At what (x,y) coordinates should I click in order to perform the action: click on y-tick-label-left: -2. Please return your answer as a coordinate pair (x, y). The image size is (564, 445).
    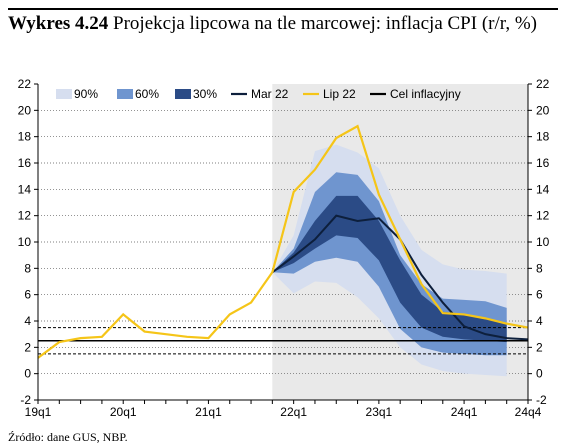
    Looking at the image, I should click on (25, 400).